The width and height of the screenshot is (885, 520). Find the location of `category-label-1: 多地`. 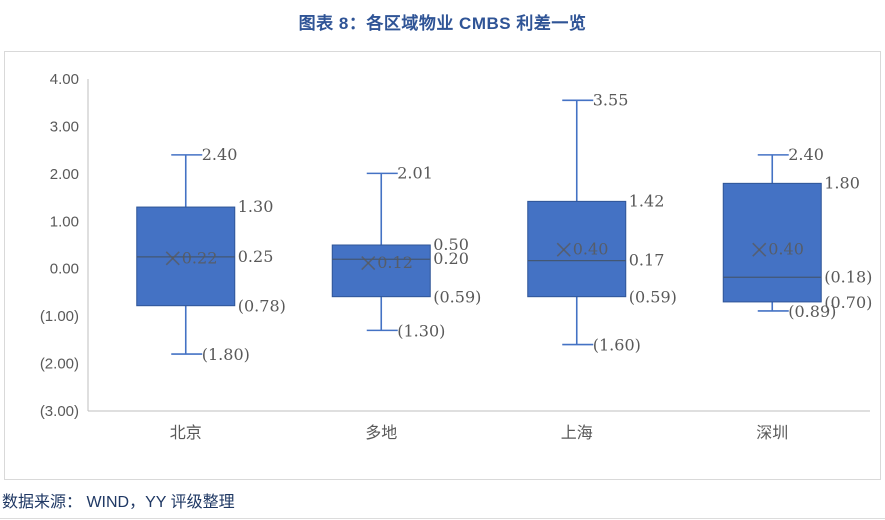

category-label-1: 多地 is located at coordinates (381, 433).